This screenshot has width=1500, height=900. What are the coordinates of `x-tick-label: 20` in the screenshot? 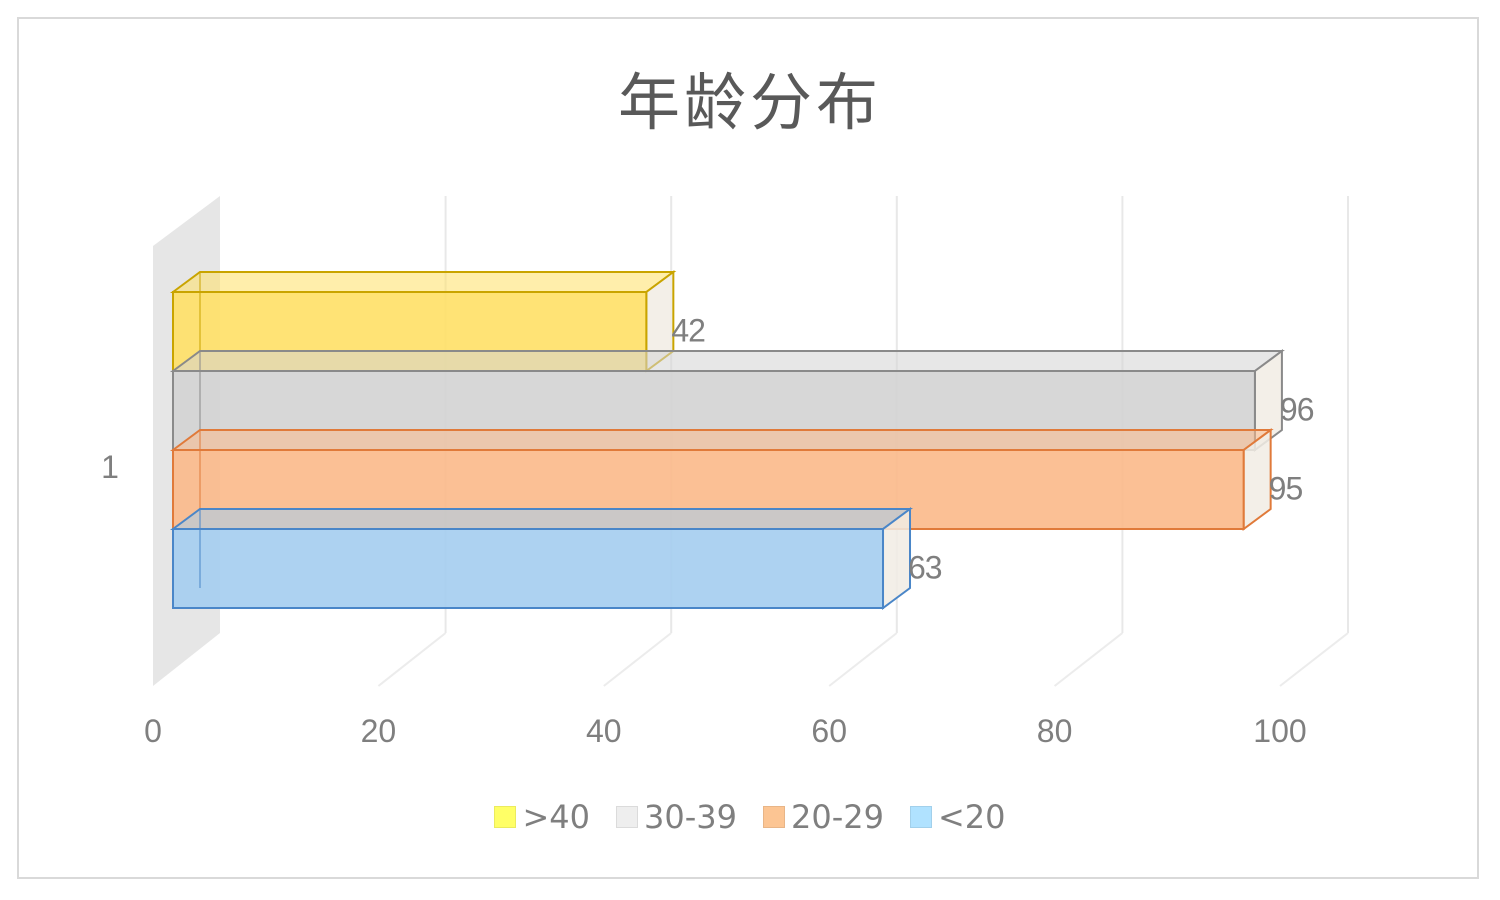 It's located at (379, 731).